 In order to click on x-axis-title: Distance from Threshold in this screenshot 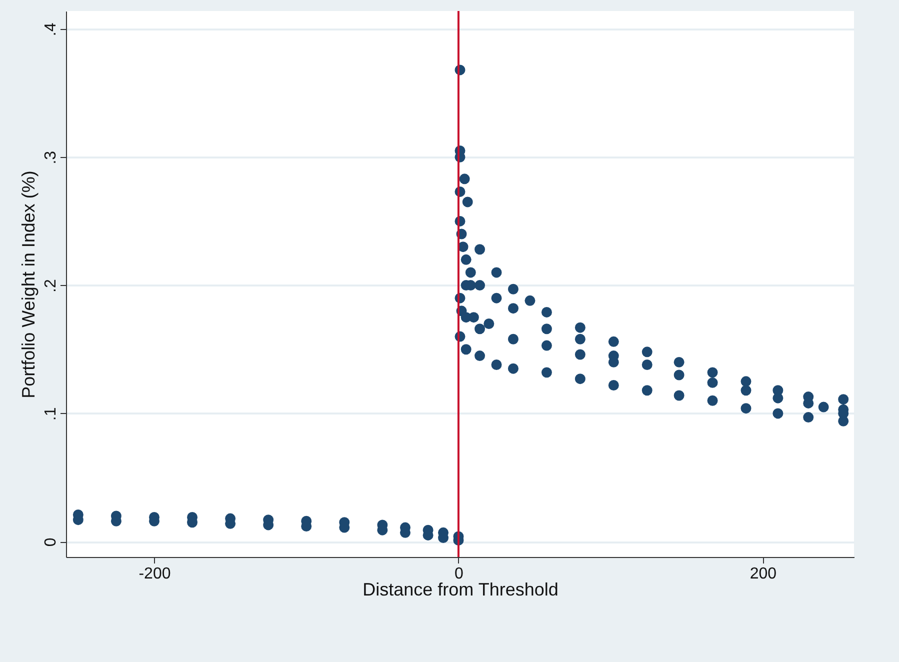, I will do `click(460, 590)`.